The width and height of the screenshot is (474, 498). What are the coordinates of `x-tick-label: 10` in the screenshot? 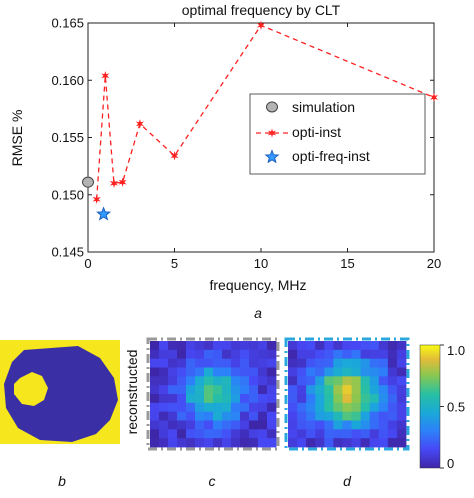 It's located at (261, 263).